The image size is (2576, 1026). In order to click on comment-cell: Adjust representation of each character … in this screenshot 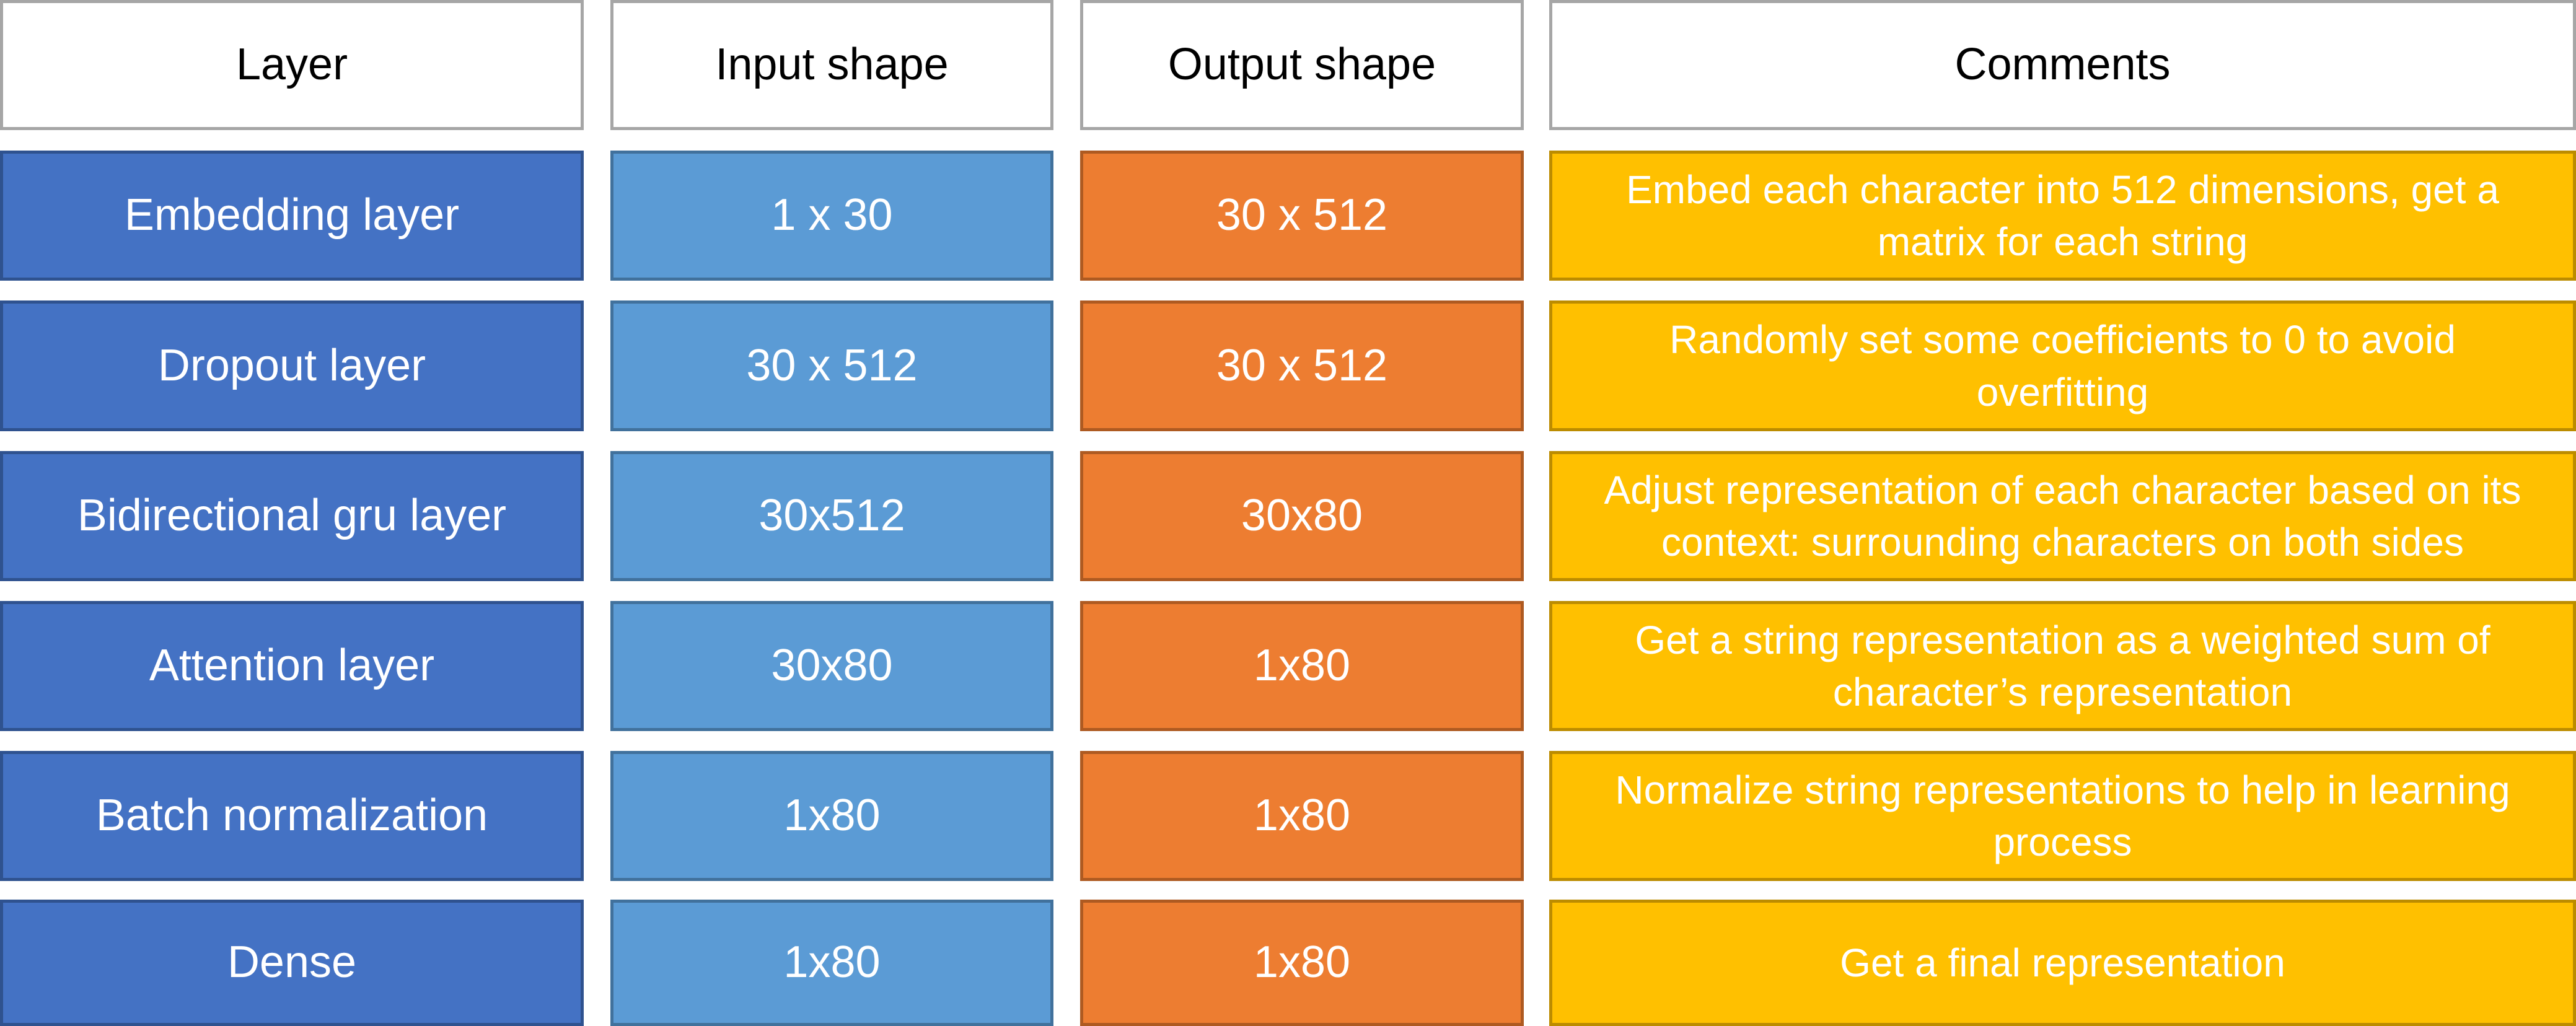, I will do `click(2062, 516)`.